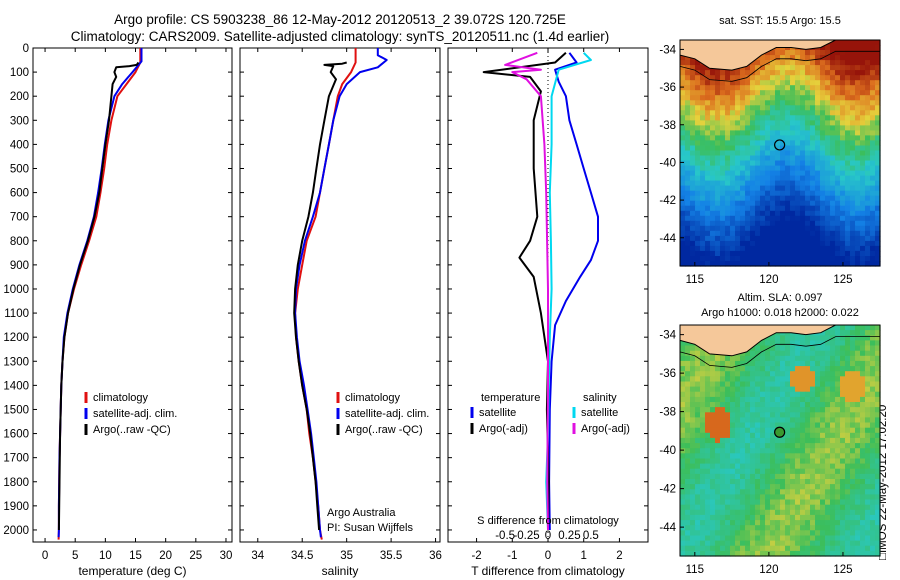 Image resolution: width=900 pixels, height=580 pixels. I want to click on difference-legend-title-salinity: salinity, so click(600, 398).